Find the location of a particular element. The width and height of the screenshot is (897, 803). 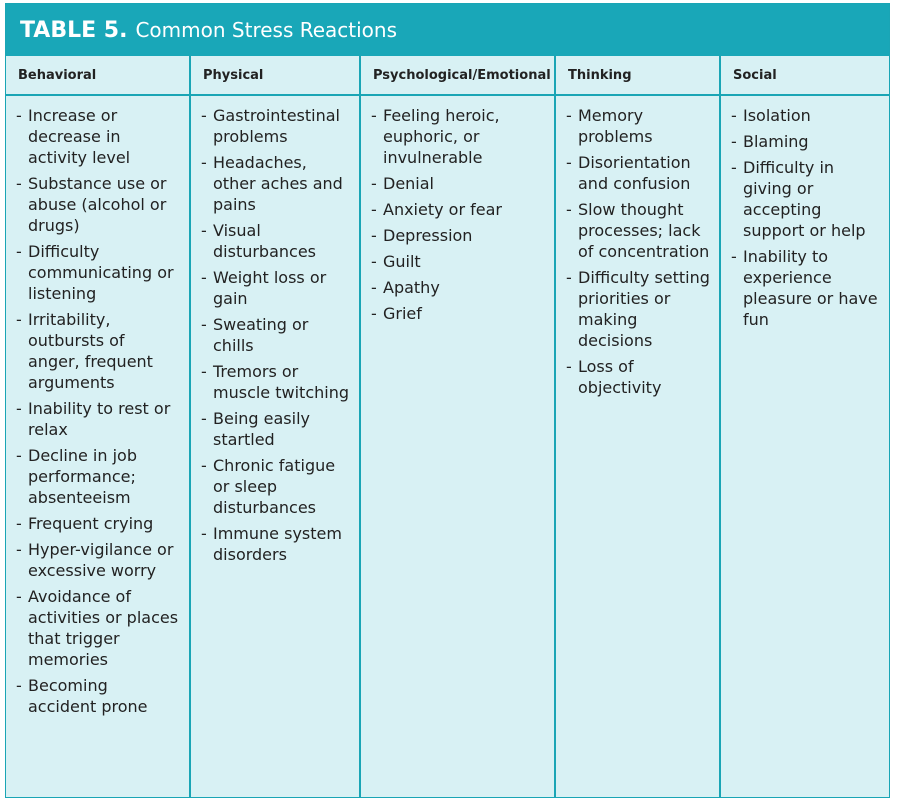

list-item: Becoming accident prone is located at coordinates (98, 696).